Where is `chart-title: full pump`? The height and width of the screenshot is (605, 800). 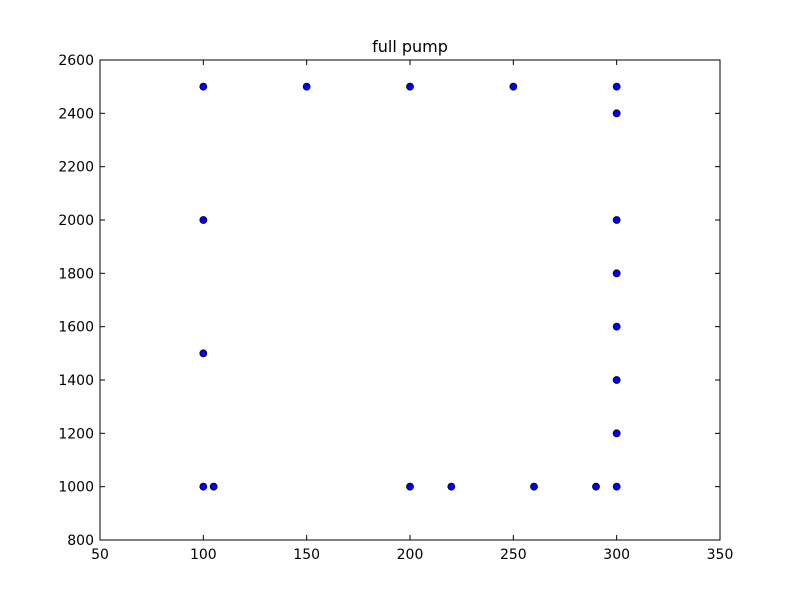
chart-title: full pump is located at coordinates (410, 46).